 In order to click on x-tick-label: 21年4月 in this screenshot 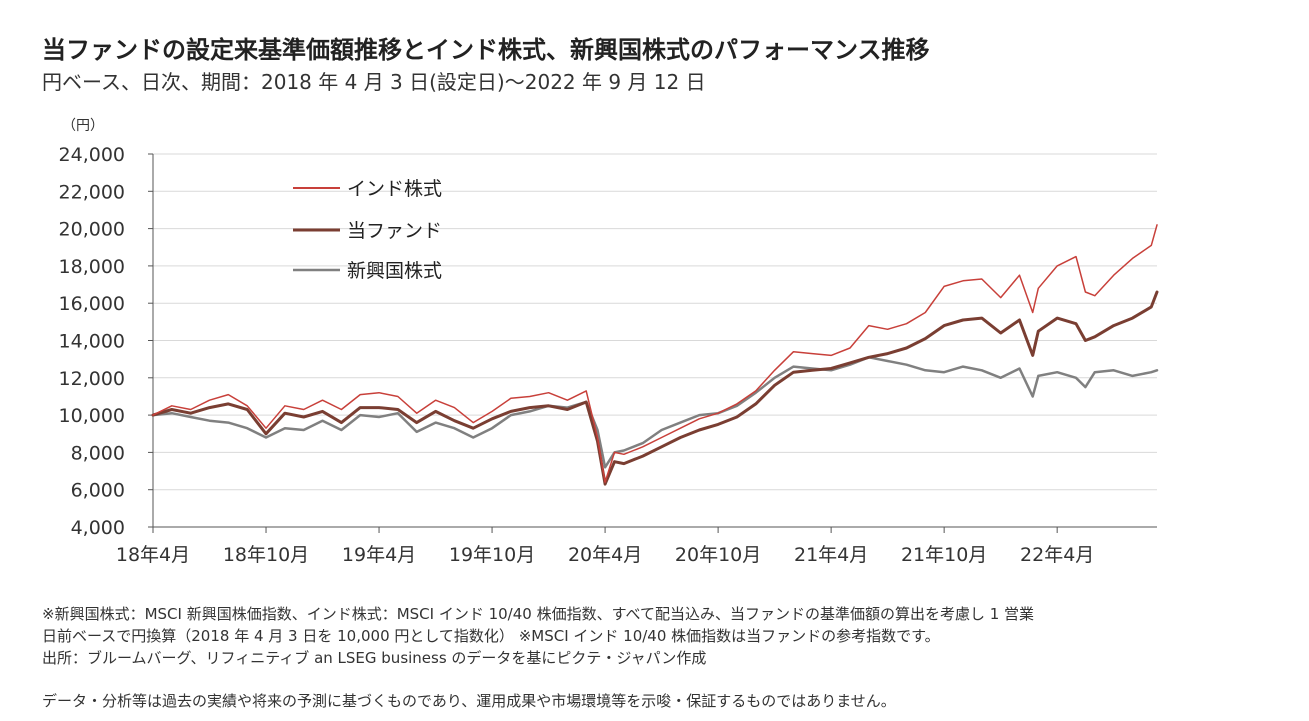, I will do `click(831, 555)`.